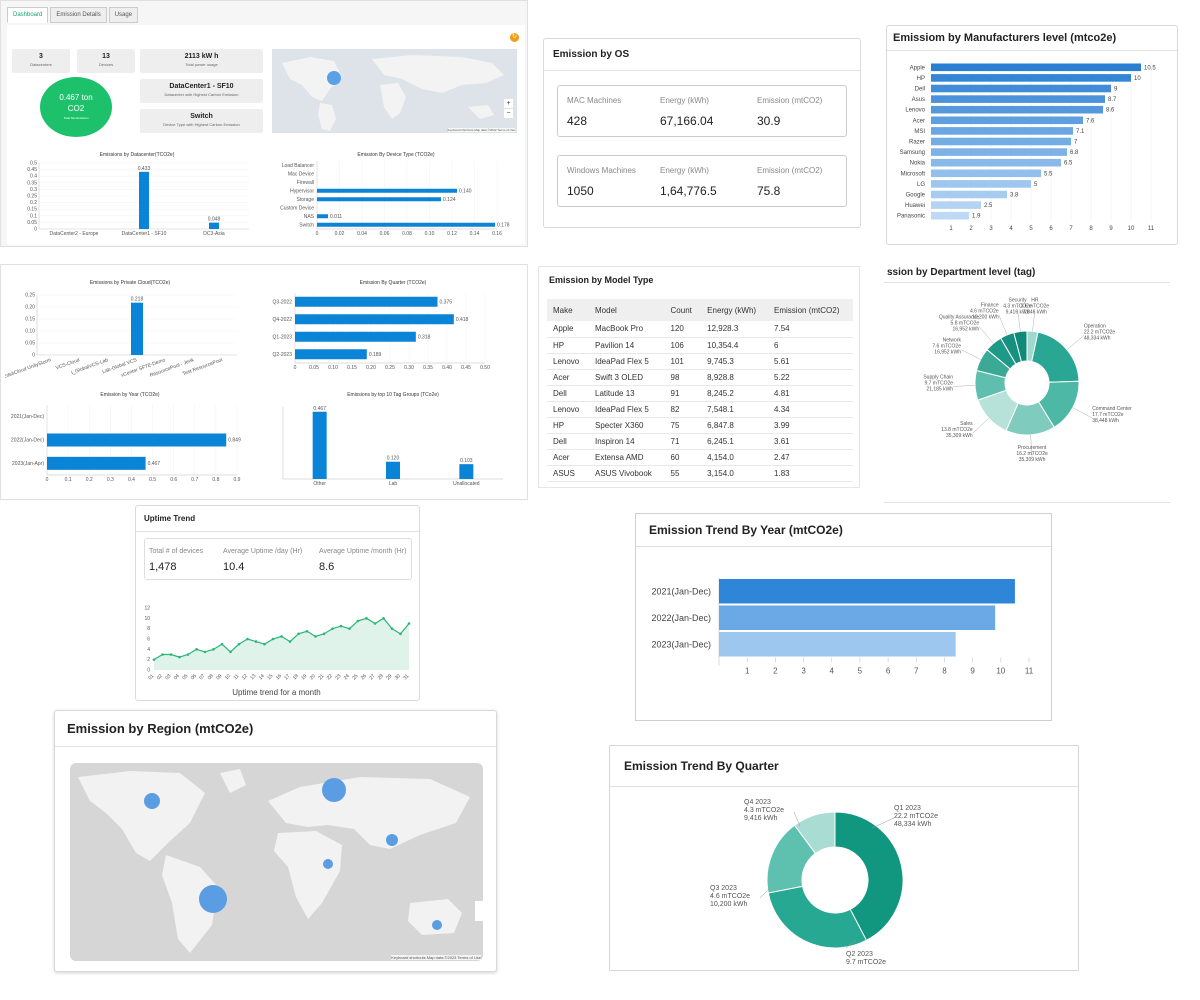 Image resolution: width=1200 pixels, height=1000 pixels. I want to click on table-row: Apple MacBook Pro 120 12,928.3 7.54, so click(700, 329).